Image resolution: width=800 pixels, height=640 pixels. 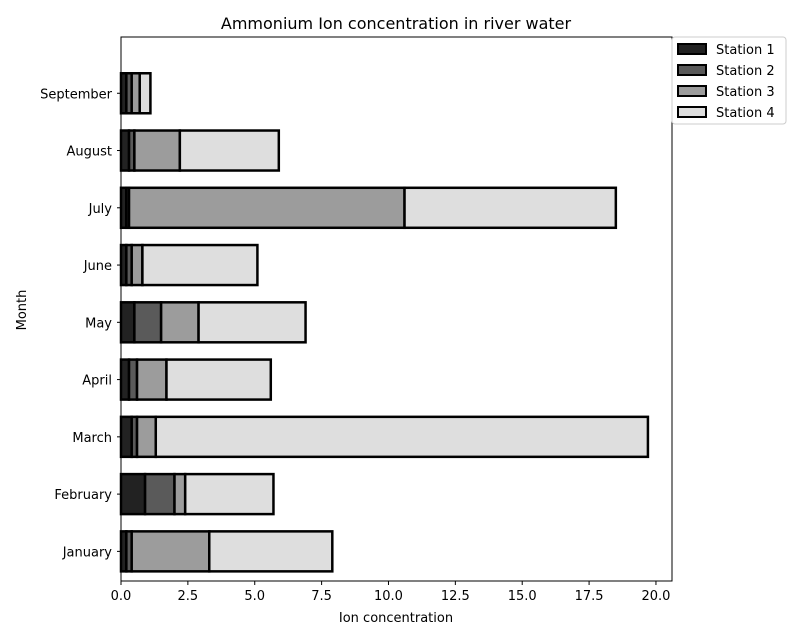 I want to click on x-tick-label: 12.5, so click(x=455, y=596).